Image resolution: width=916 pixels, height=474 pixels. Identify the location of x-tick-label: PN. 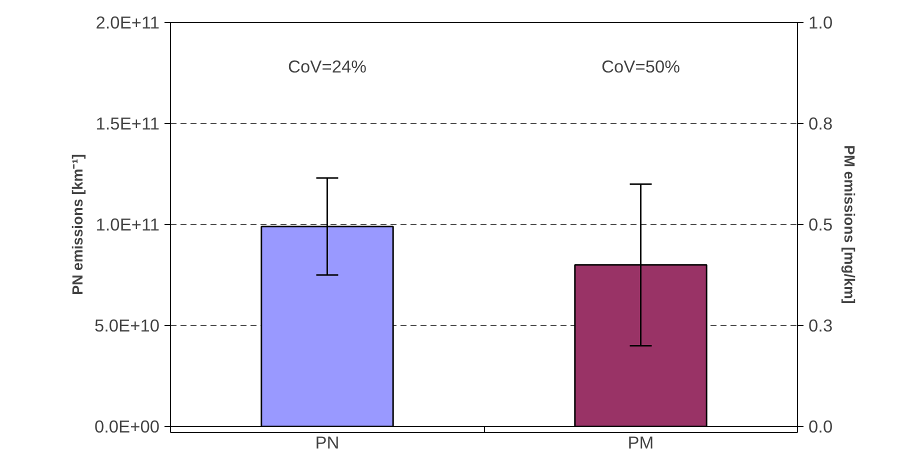
(327, 442).